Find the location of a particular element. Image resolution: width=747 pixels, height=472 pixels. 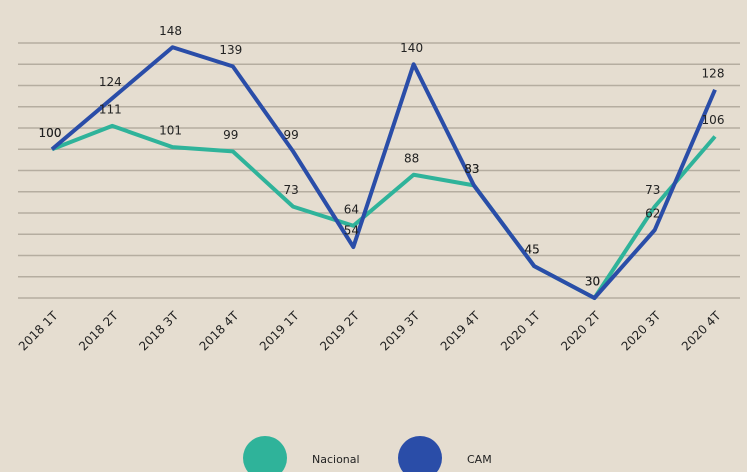

x-tick-label: 2018 4T is located at coordinates (219, 330).